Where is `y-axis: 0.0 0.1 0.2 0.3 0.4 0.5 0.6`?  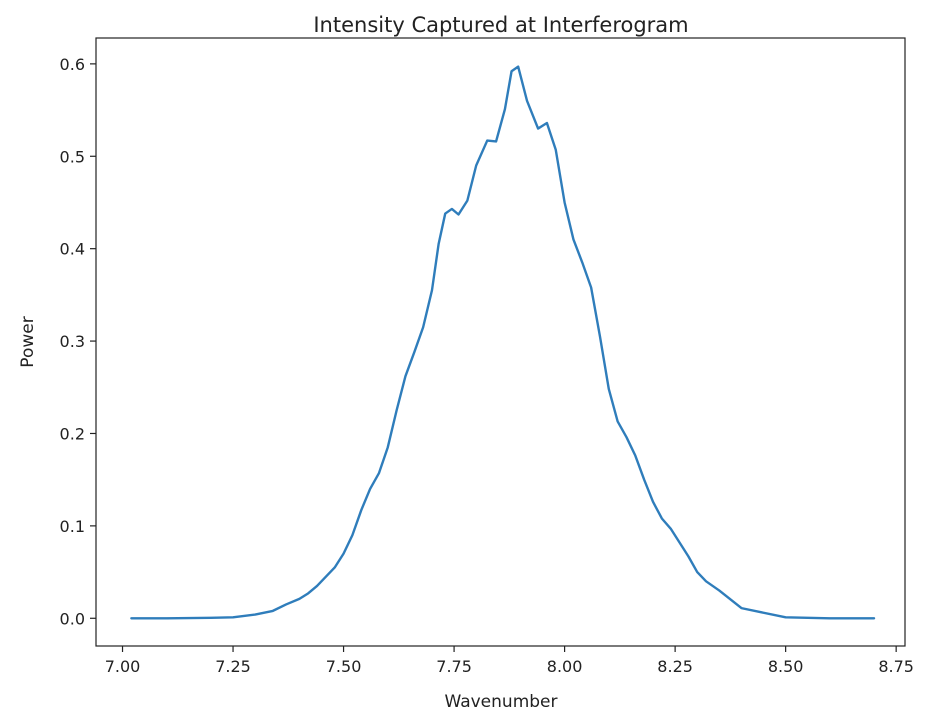
y-axis: 0.0 0.1 0.2 0.3 0.4 0.5 0.6 is located at coordinates (78, 341).